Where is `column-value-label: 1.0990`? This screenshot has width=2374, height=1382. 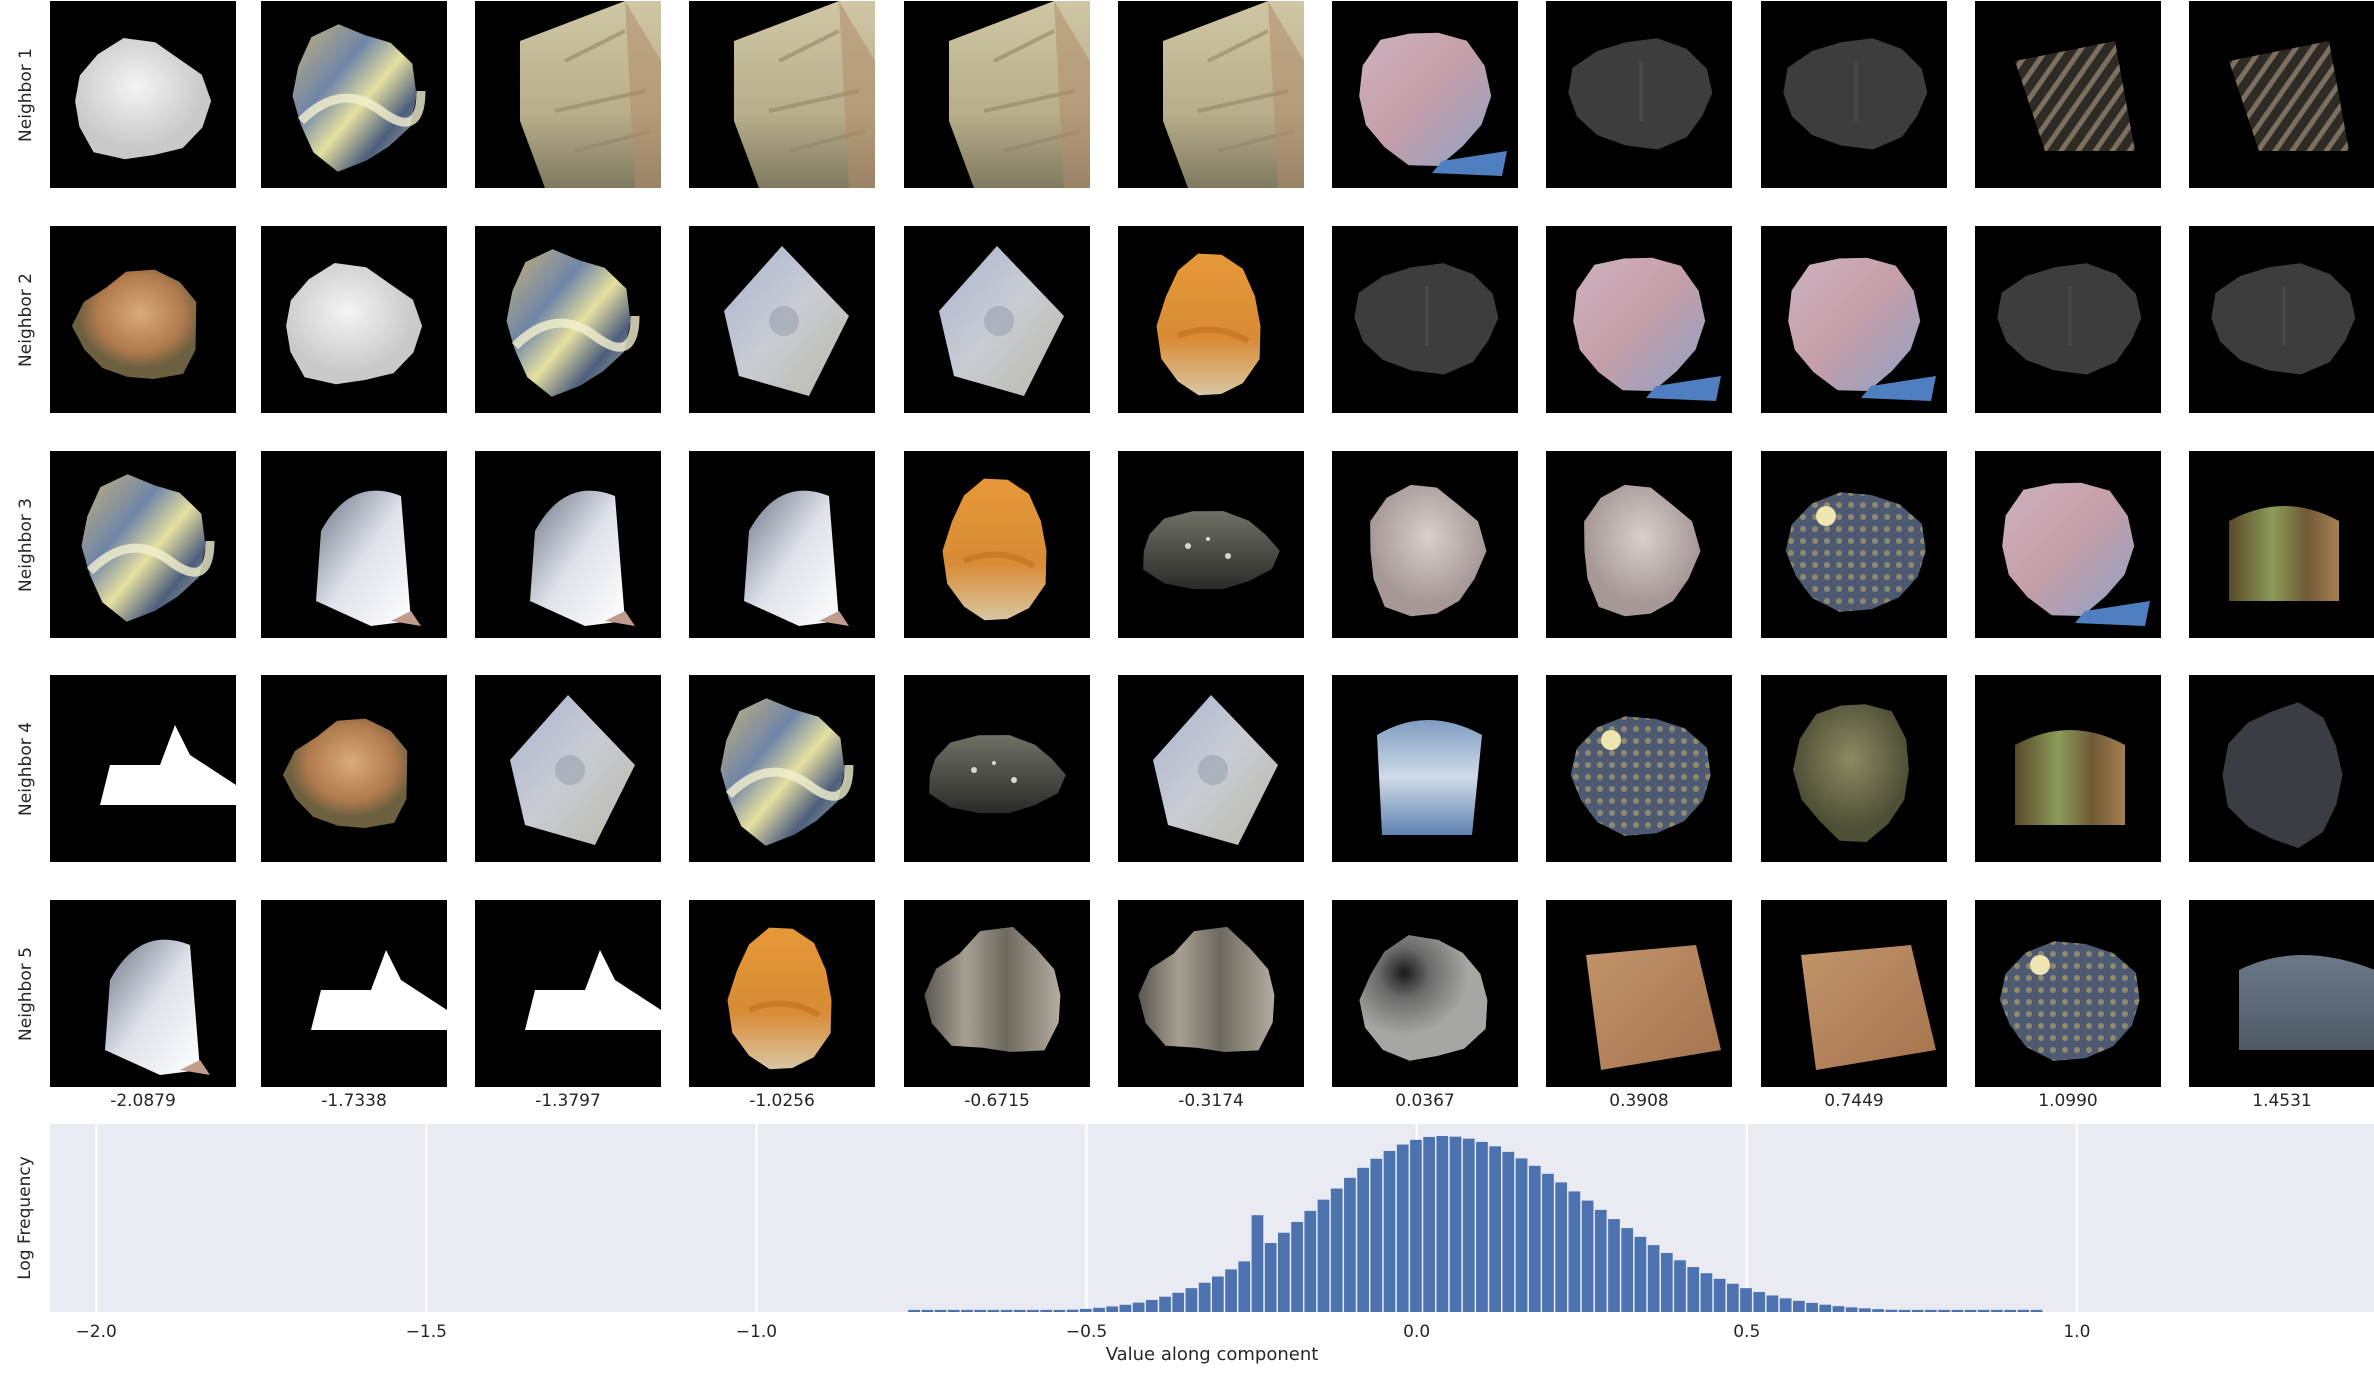 column-value-label: 1.0990 is located at coordinates (2068, 1101).